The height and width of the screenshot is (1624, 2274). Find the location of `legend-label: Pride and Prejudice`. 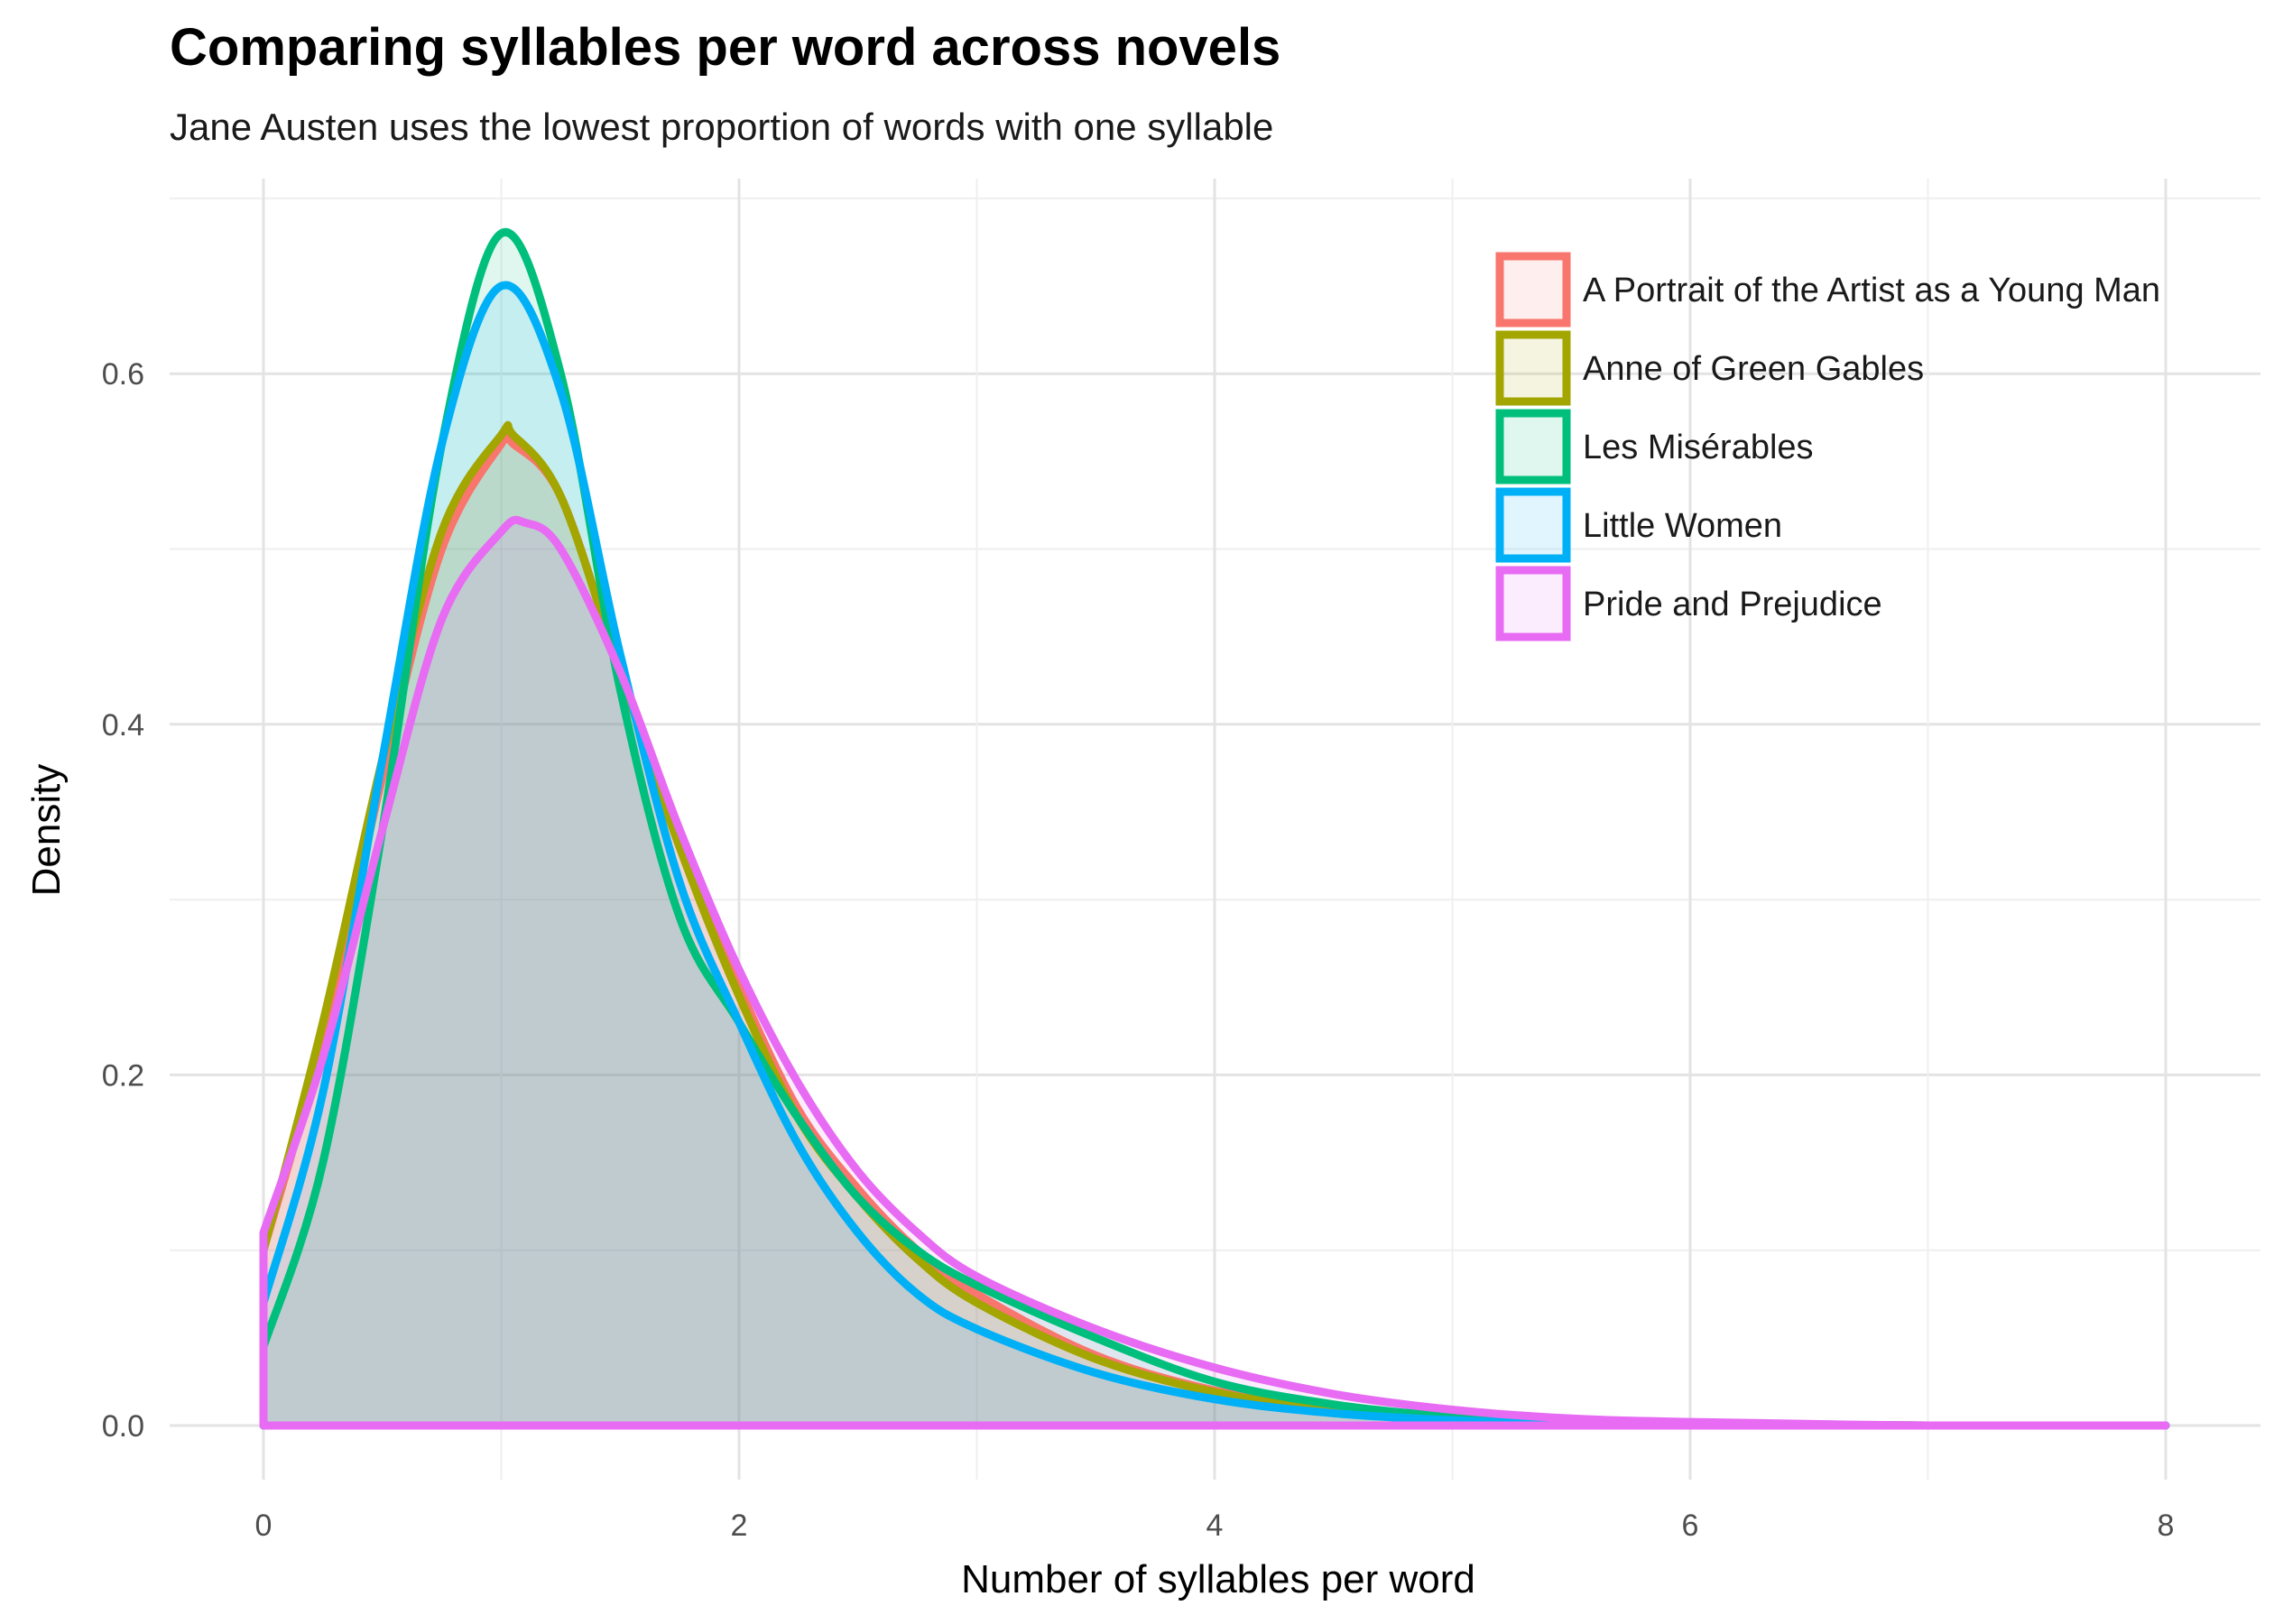

legend-label: Pride and Prejudice is located at coordinates (1732, 605).